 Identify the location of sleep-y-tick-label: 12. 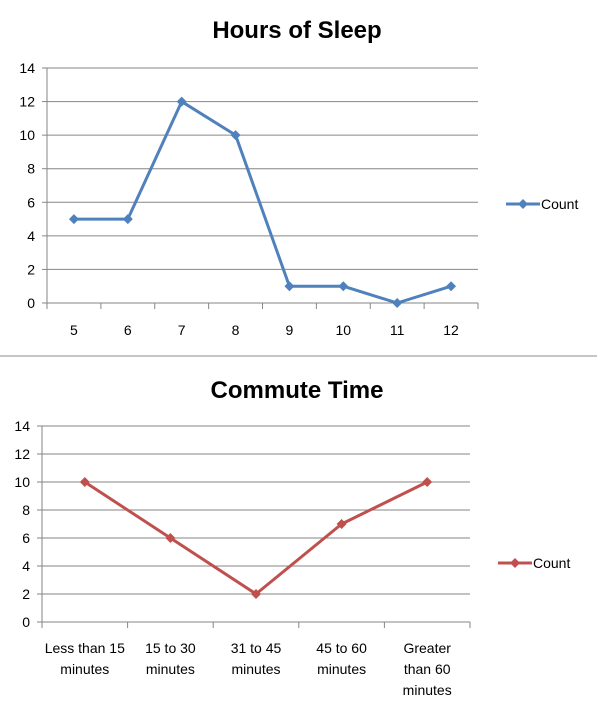
(27, 102).